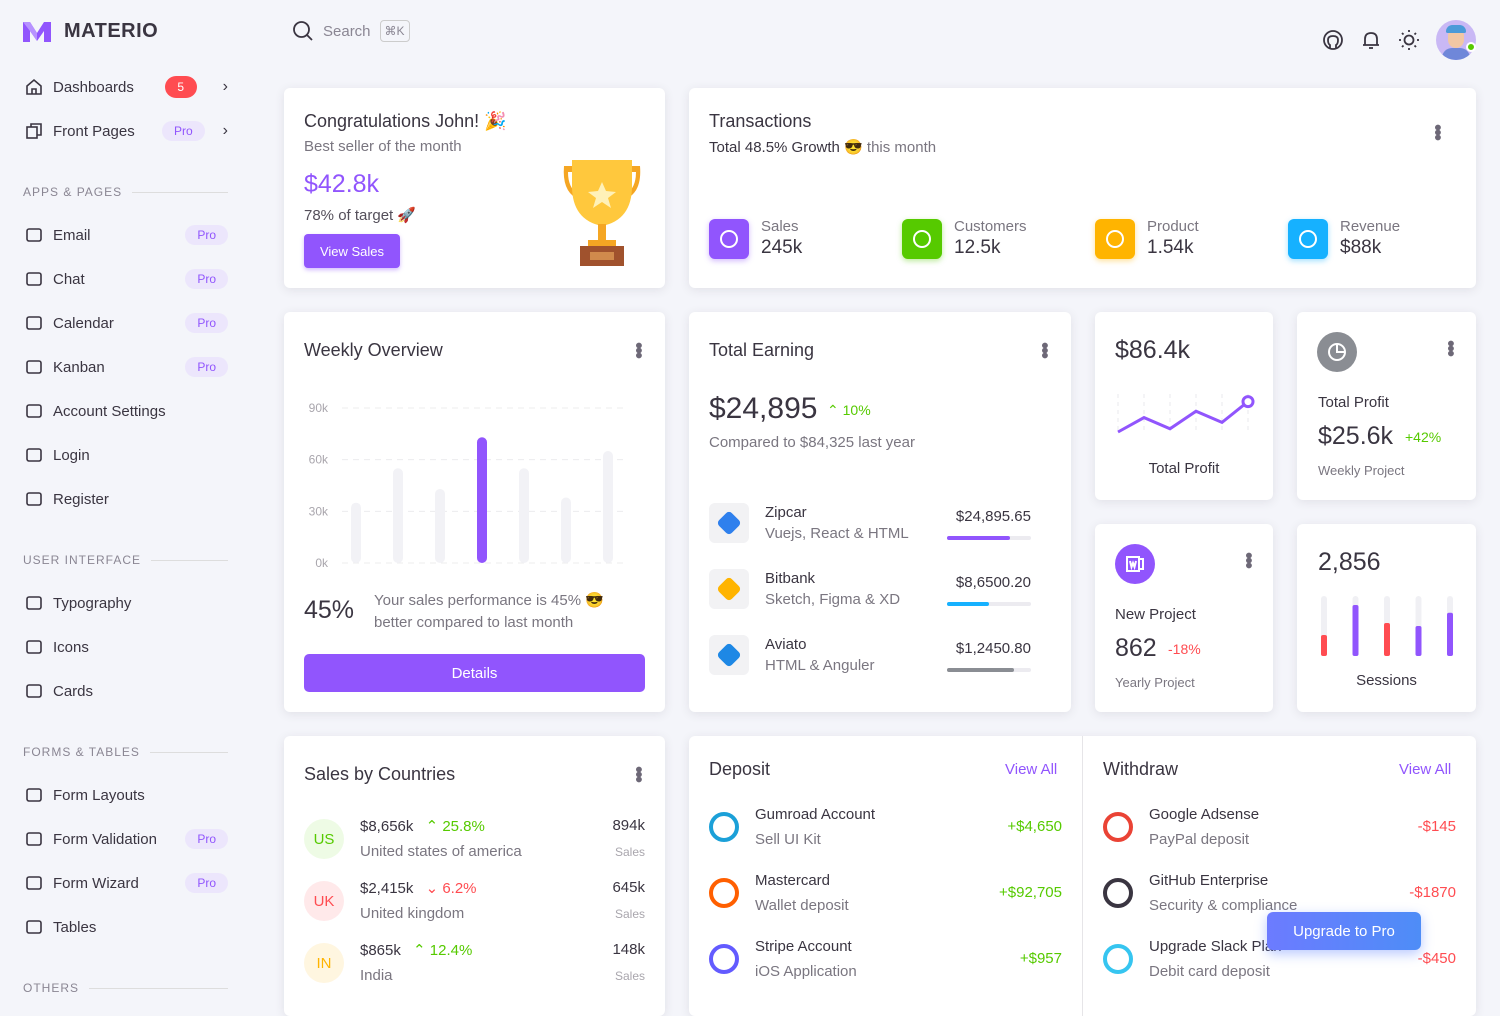 The width and height of the screenshot is (1500, 1016). Describe the element at coordinates (322, 563) in the screenshot. I see `y-tick-label: 0k` at that location.